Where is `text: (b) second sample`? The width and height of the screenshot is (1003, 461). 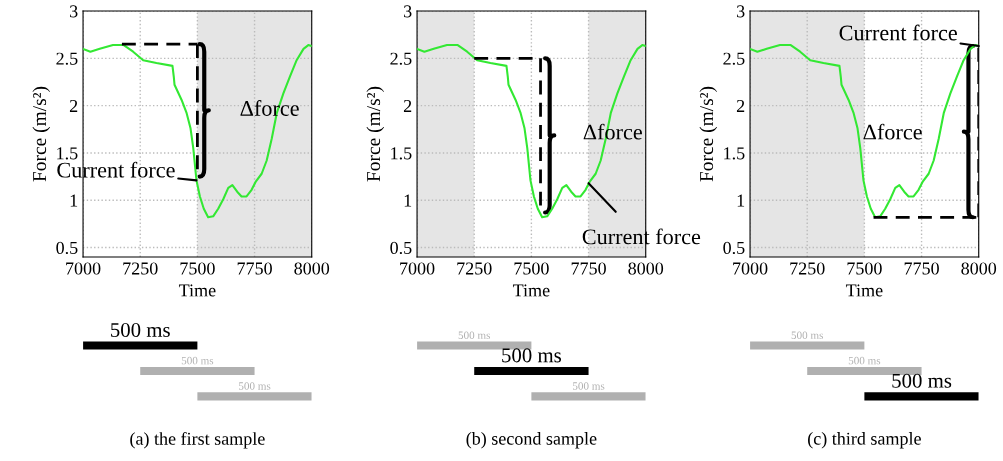 text: (b) second sample is located at coordinates (531, 440).